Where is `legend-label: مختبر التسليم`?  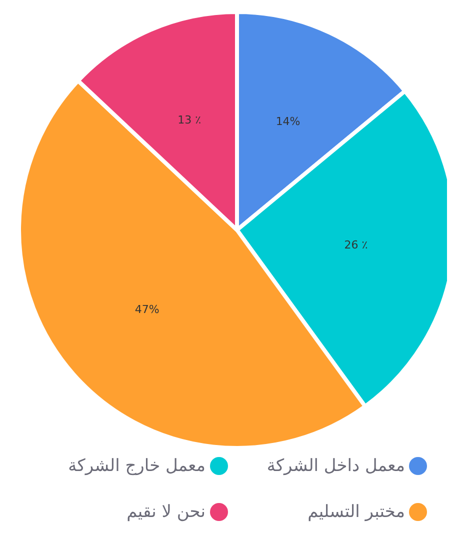
legend-label: مختبر التسليم is located at coordinates (356, 512).